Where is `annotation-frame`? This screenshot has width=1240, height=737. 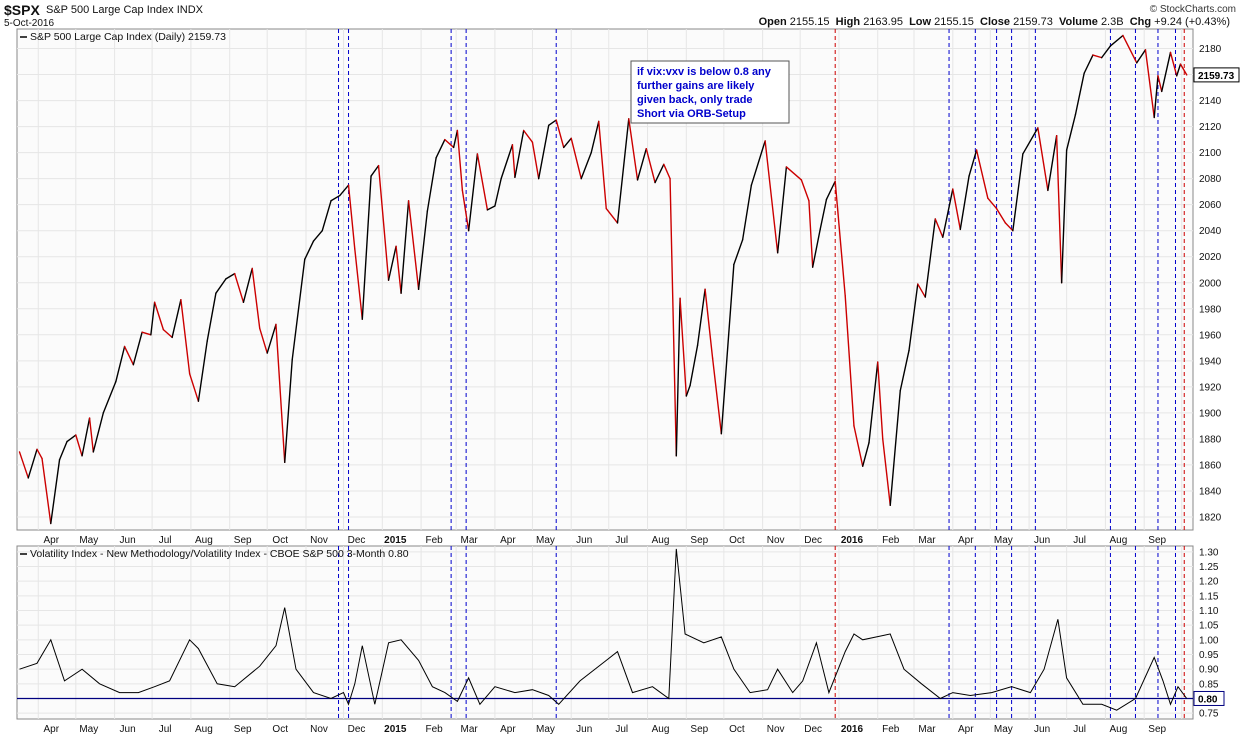
annotation-frame is located at coordinates (710, 92).